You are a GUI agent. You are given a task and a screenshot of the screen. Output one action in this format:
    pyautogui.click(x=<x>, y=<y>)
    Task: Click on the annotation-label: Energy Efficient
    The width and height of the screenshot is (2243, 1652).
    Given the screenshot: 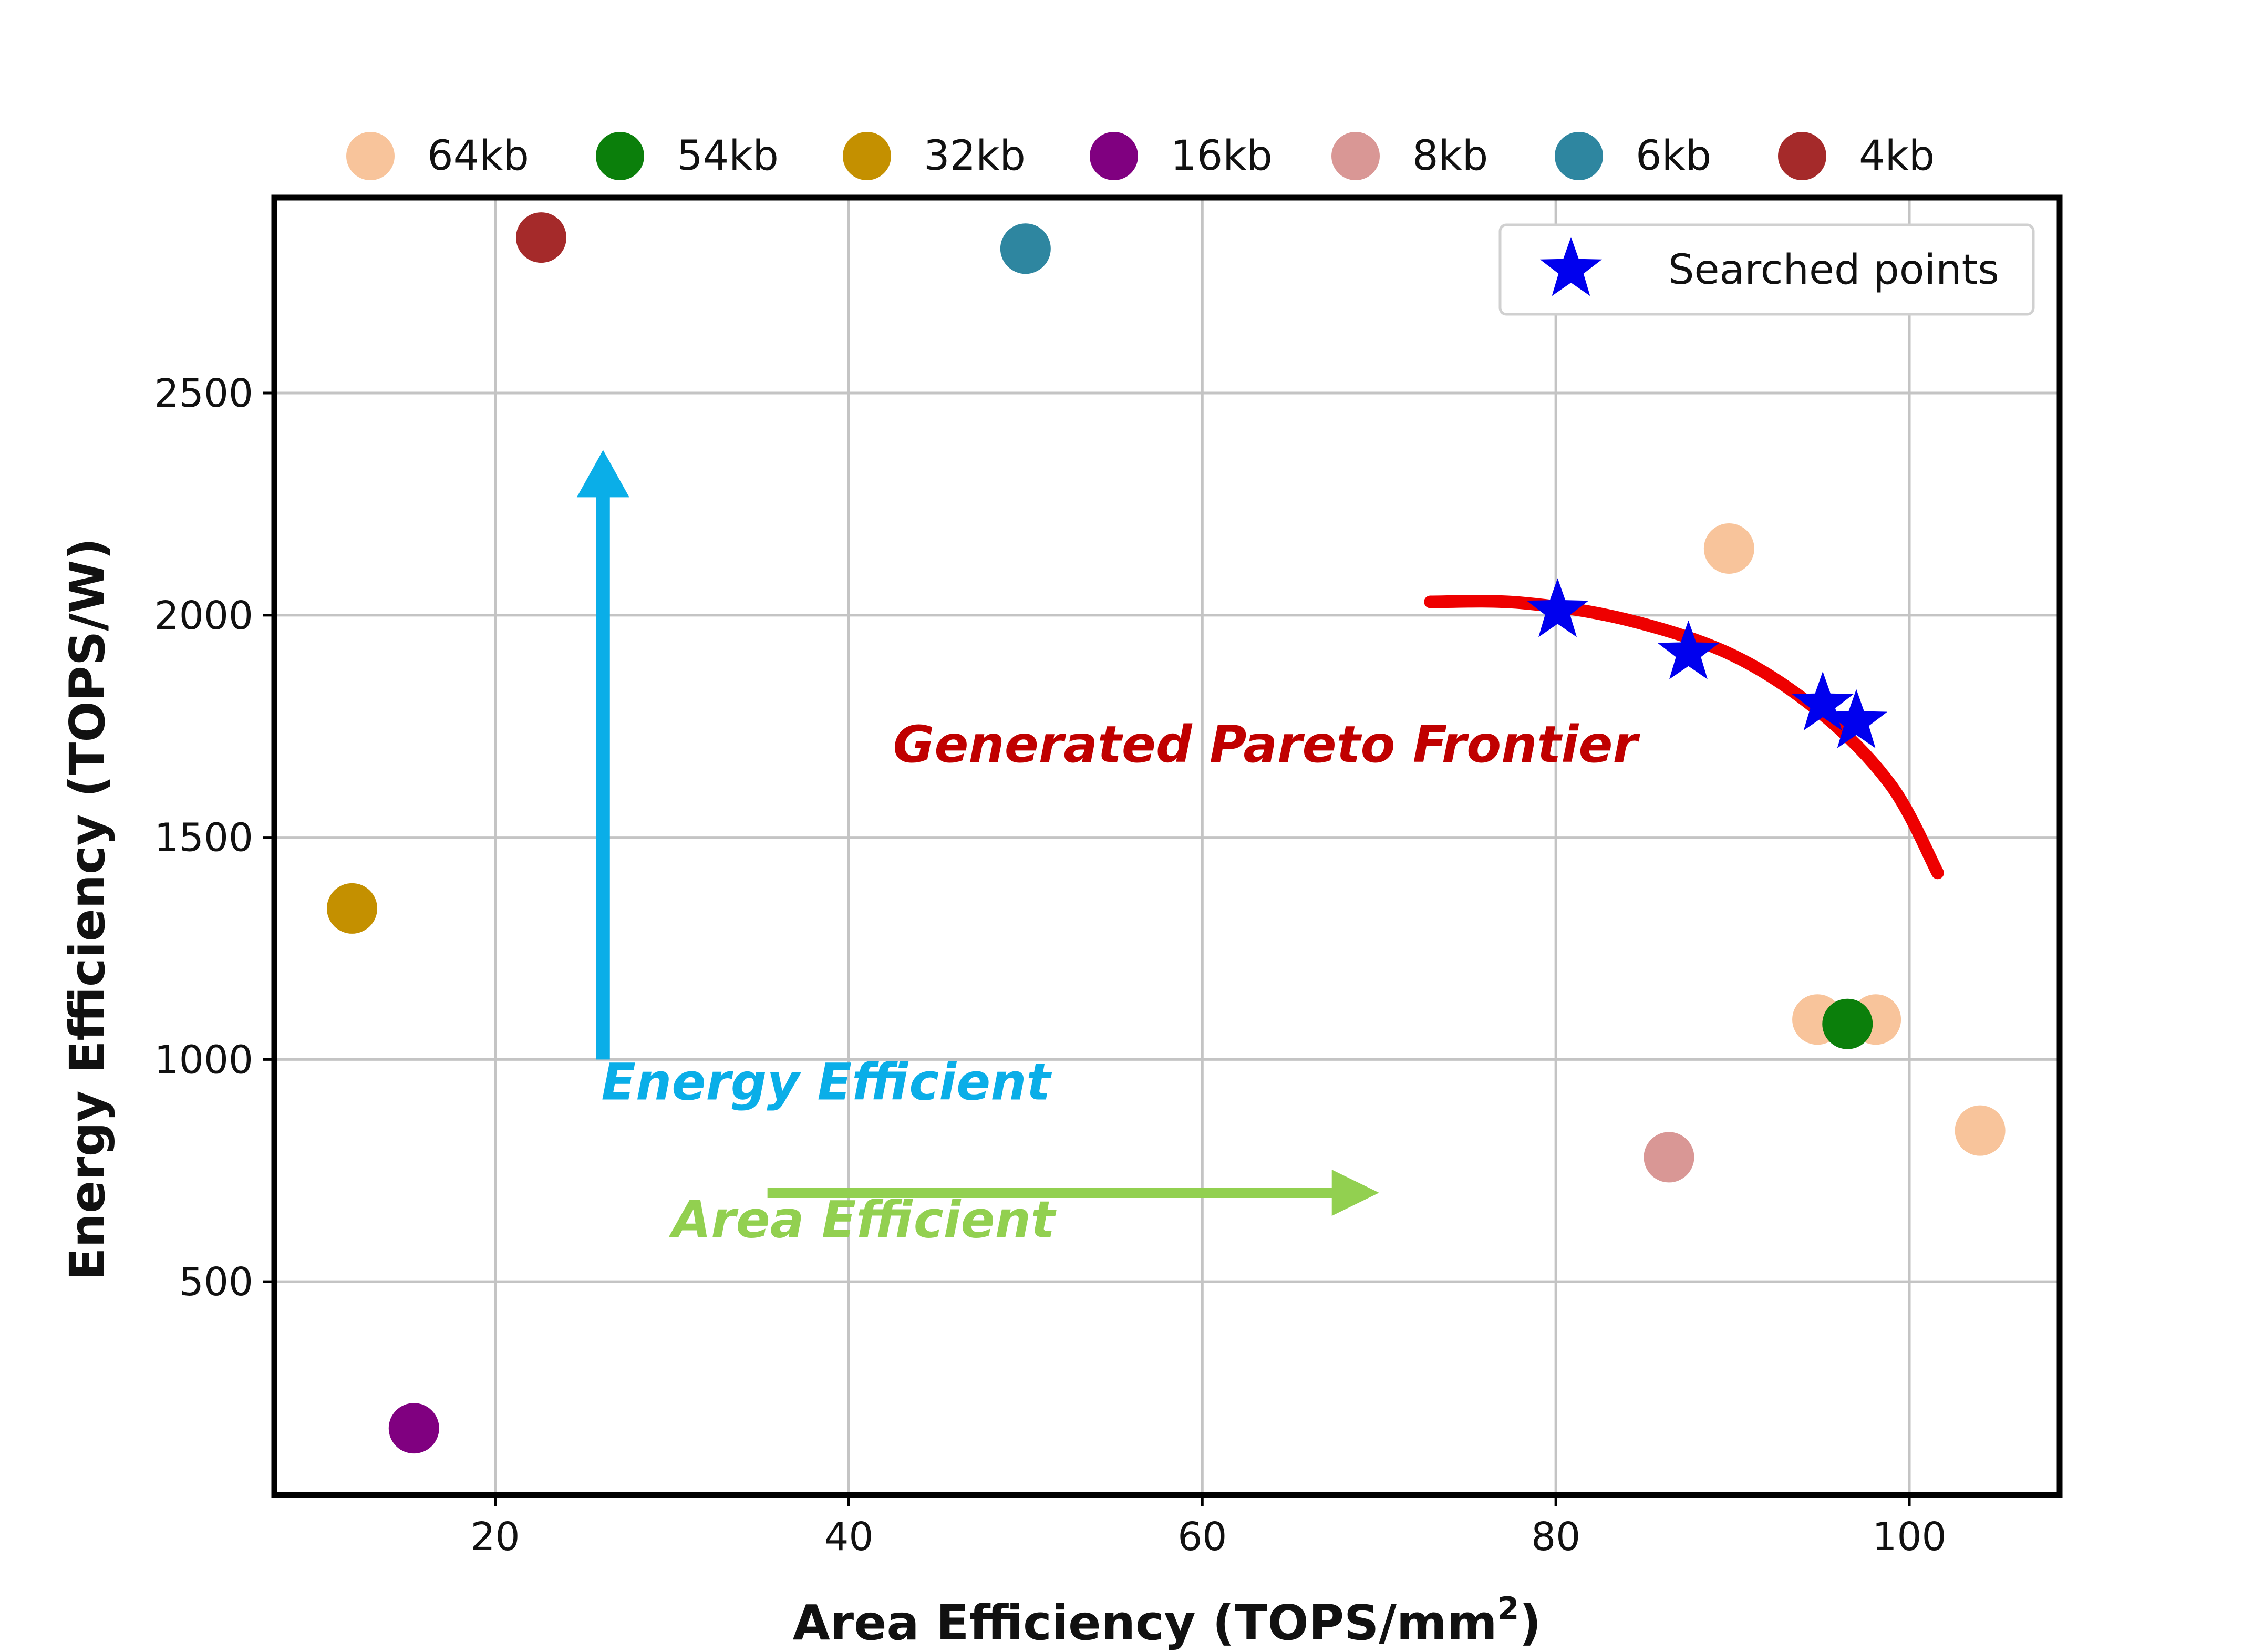 What is the action you would take?
    pyautogui.click(x=827, y=1081)
    